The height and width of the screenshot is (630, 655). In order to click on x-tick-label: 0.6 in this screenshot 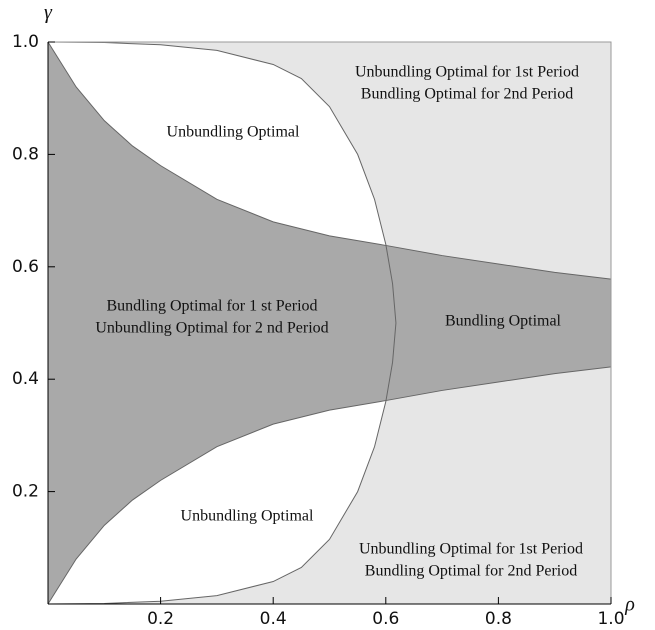, I will do `click(385, 619)`.